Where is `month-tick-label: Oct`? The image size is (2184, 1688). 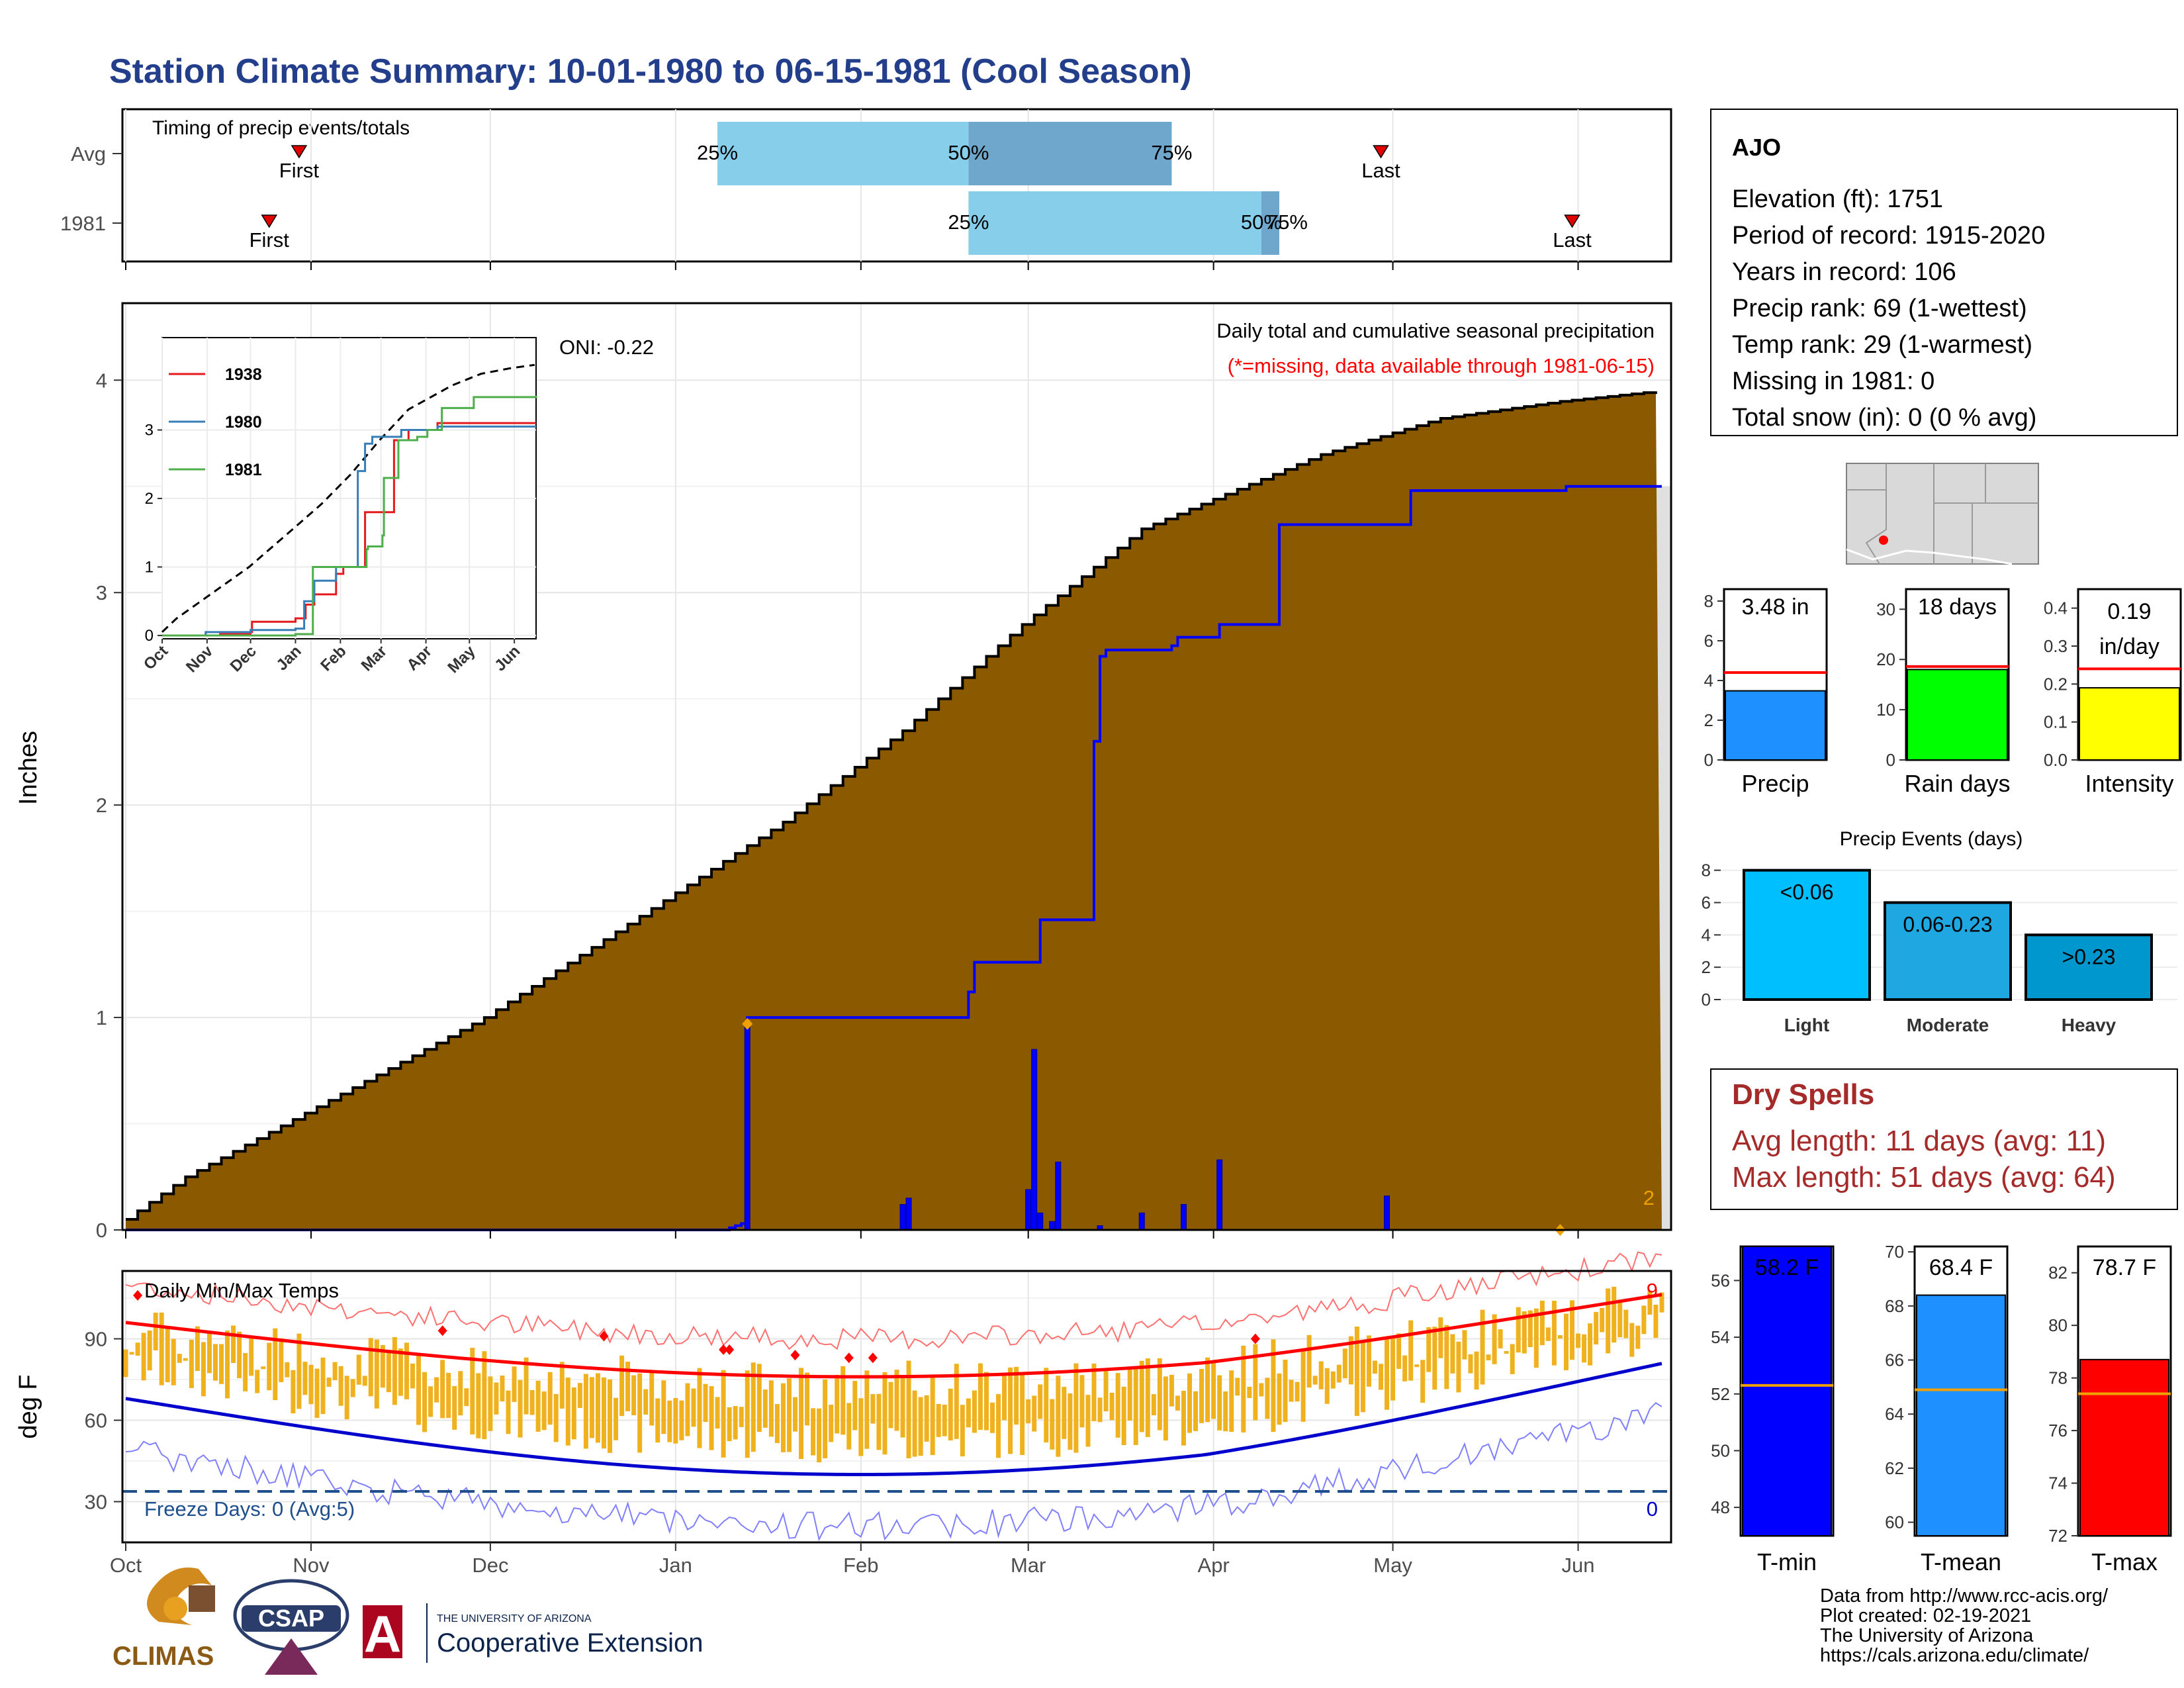
month-tick-label: Oct is located at coordinates (126, 1565).